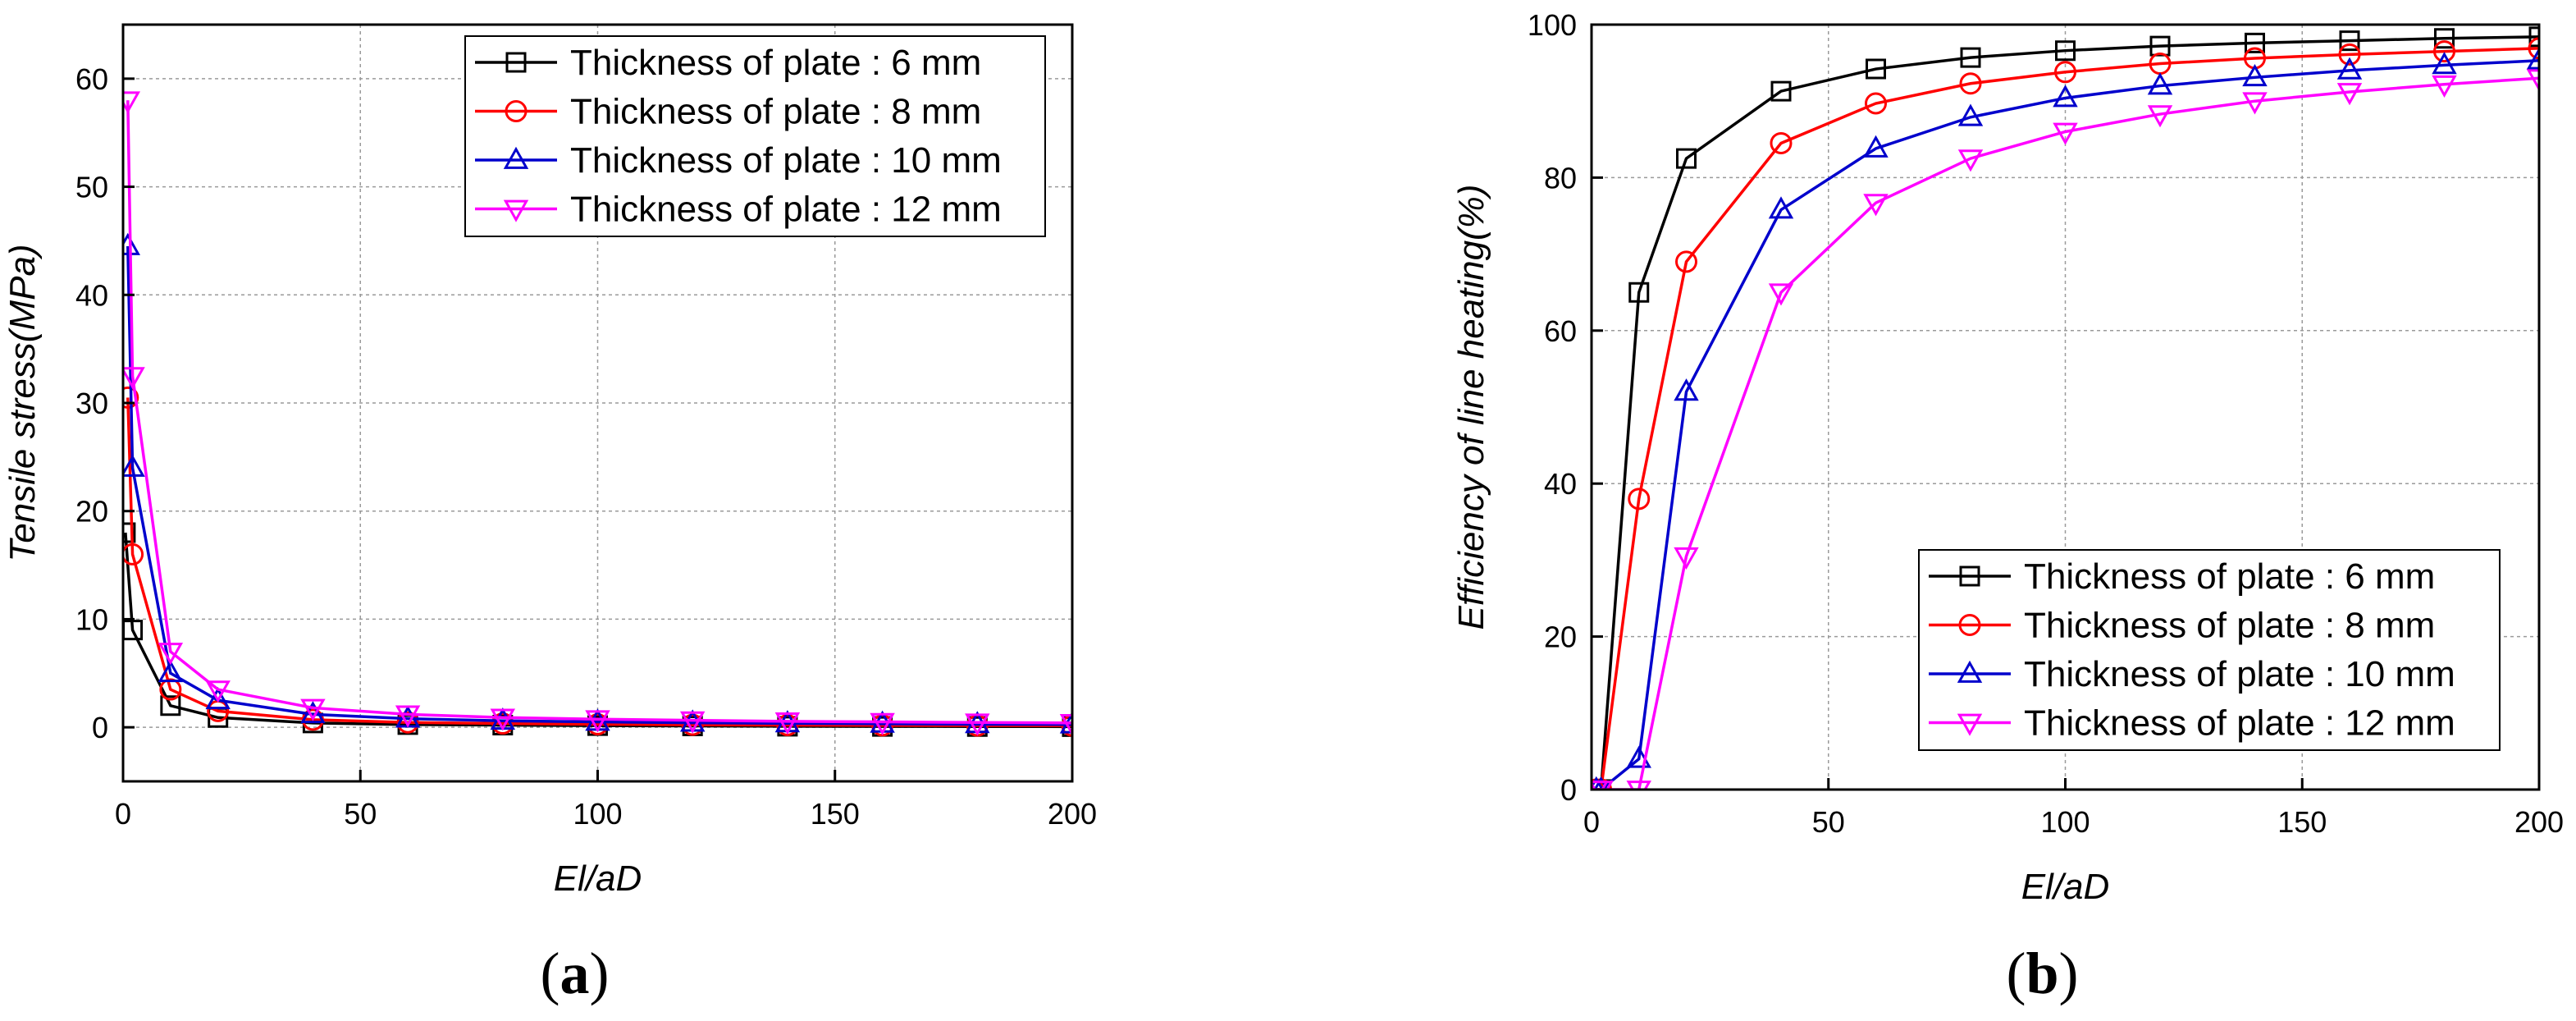 This screenshot has height=1021, width=2576. Describe the element at coordinates (576, 973) in the screenshot. I see `panel-label: (a)` at that location.